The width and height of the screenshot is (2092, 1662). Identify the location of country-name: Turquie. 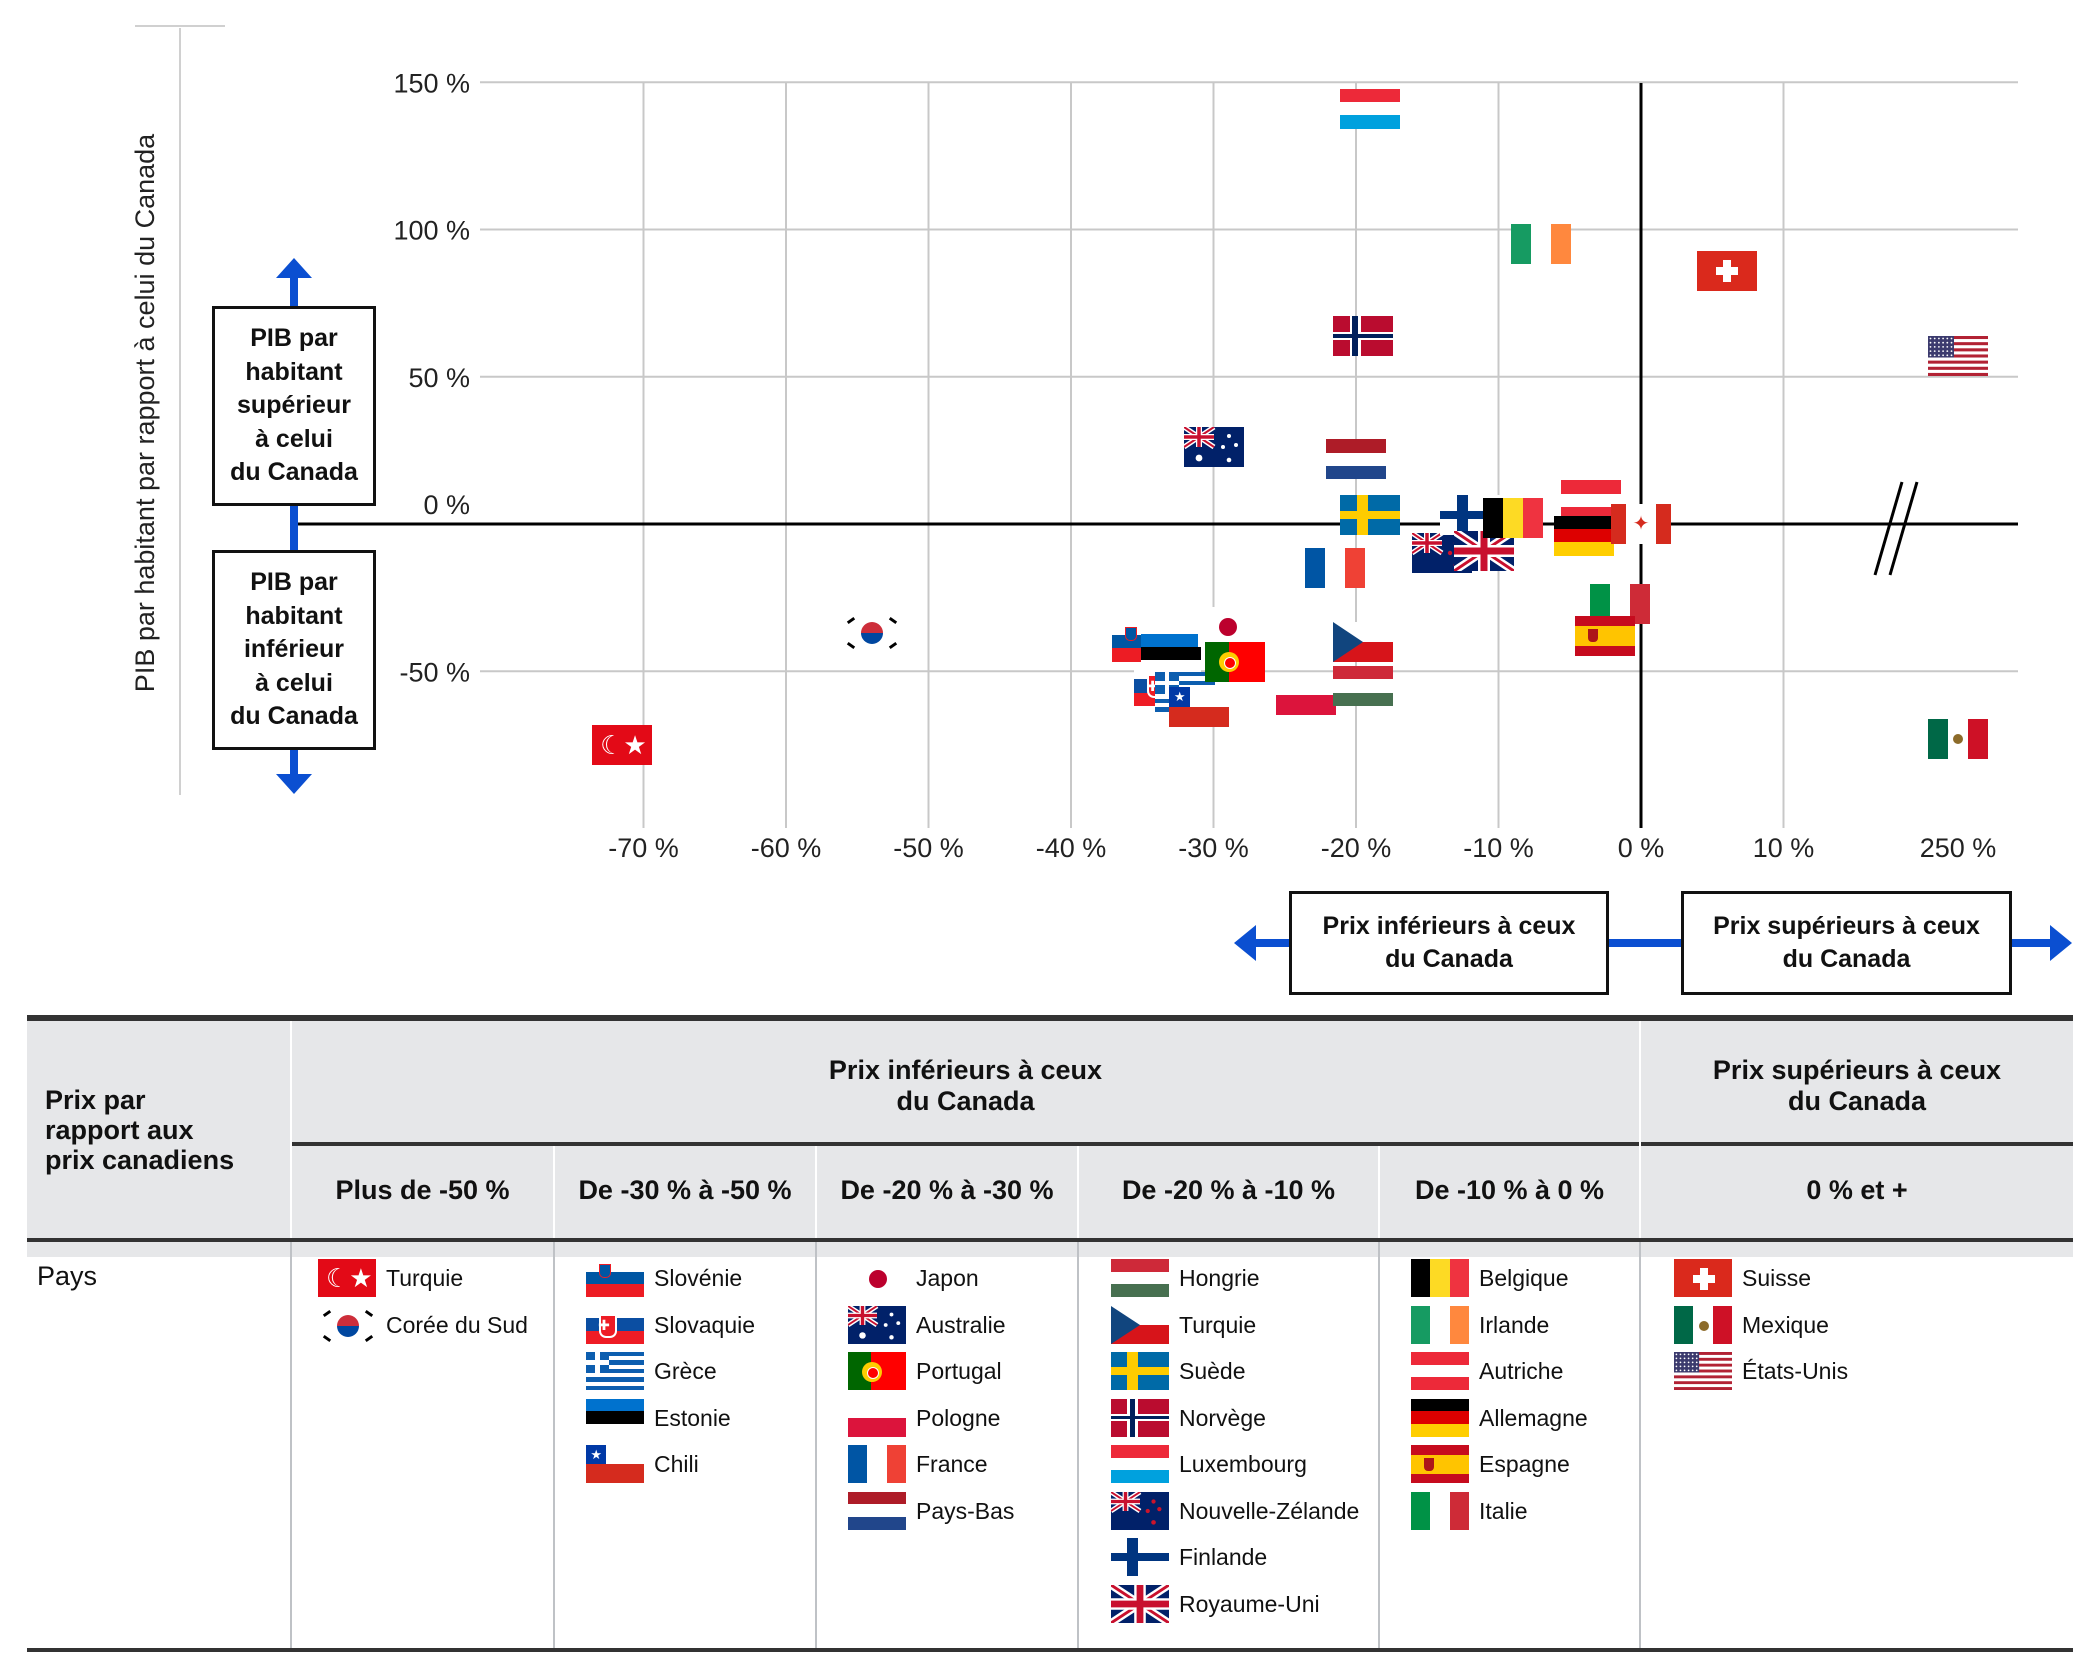
(425, 1278).